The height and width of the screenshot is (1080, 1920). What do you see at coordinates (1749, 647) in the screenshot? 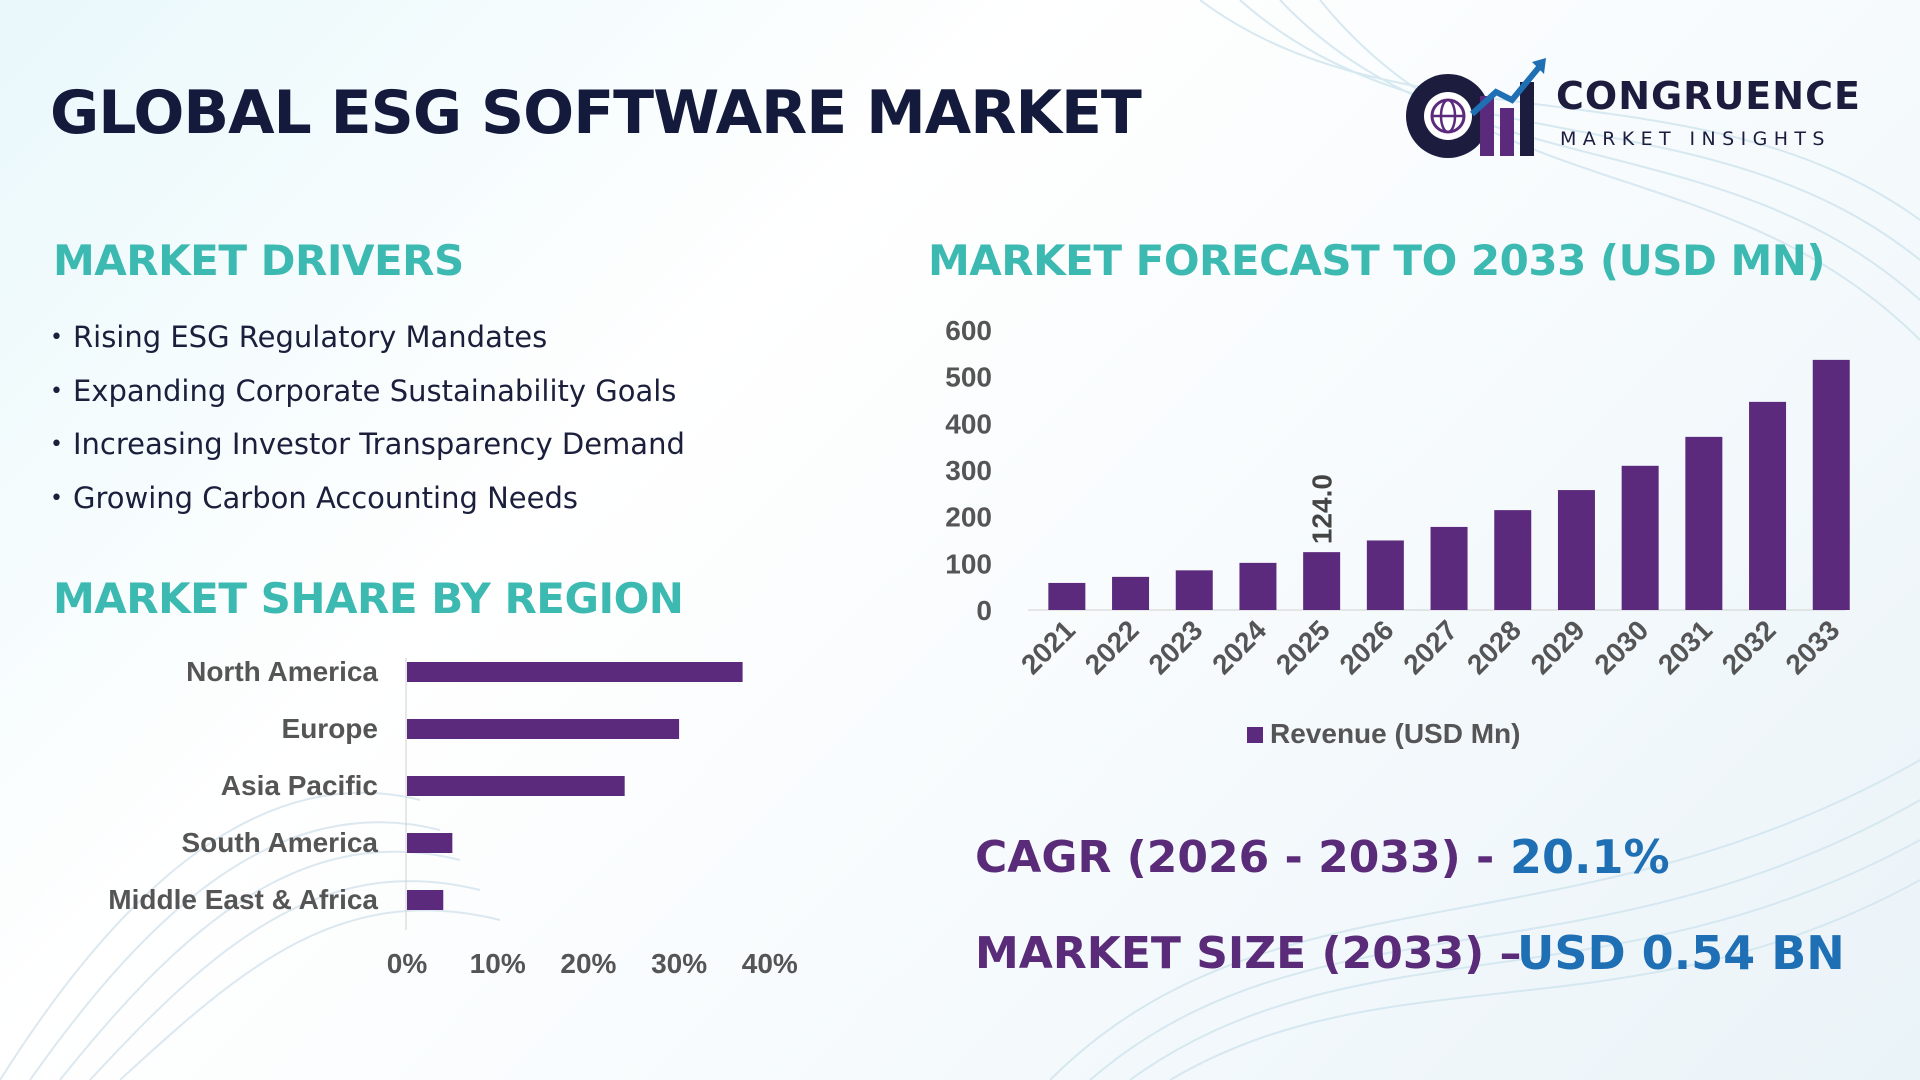
I see `x-tick-label: 2032` at bounding box center [1749, 647].